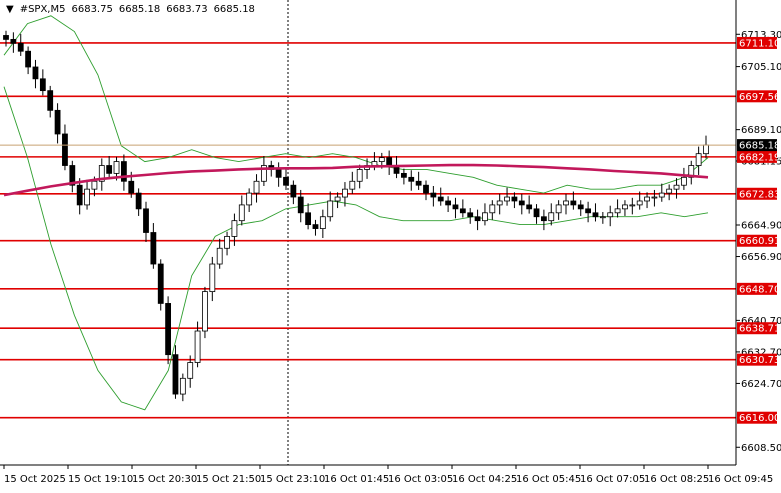 This screenshot has height=493, width=781. I want to click on x-tick-label: 16 Oct 03:05, so click(420, 479).